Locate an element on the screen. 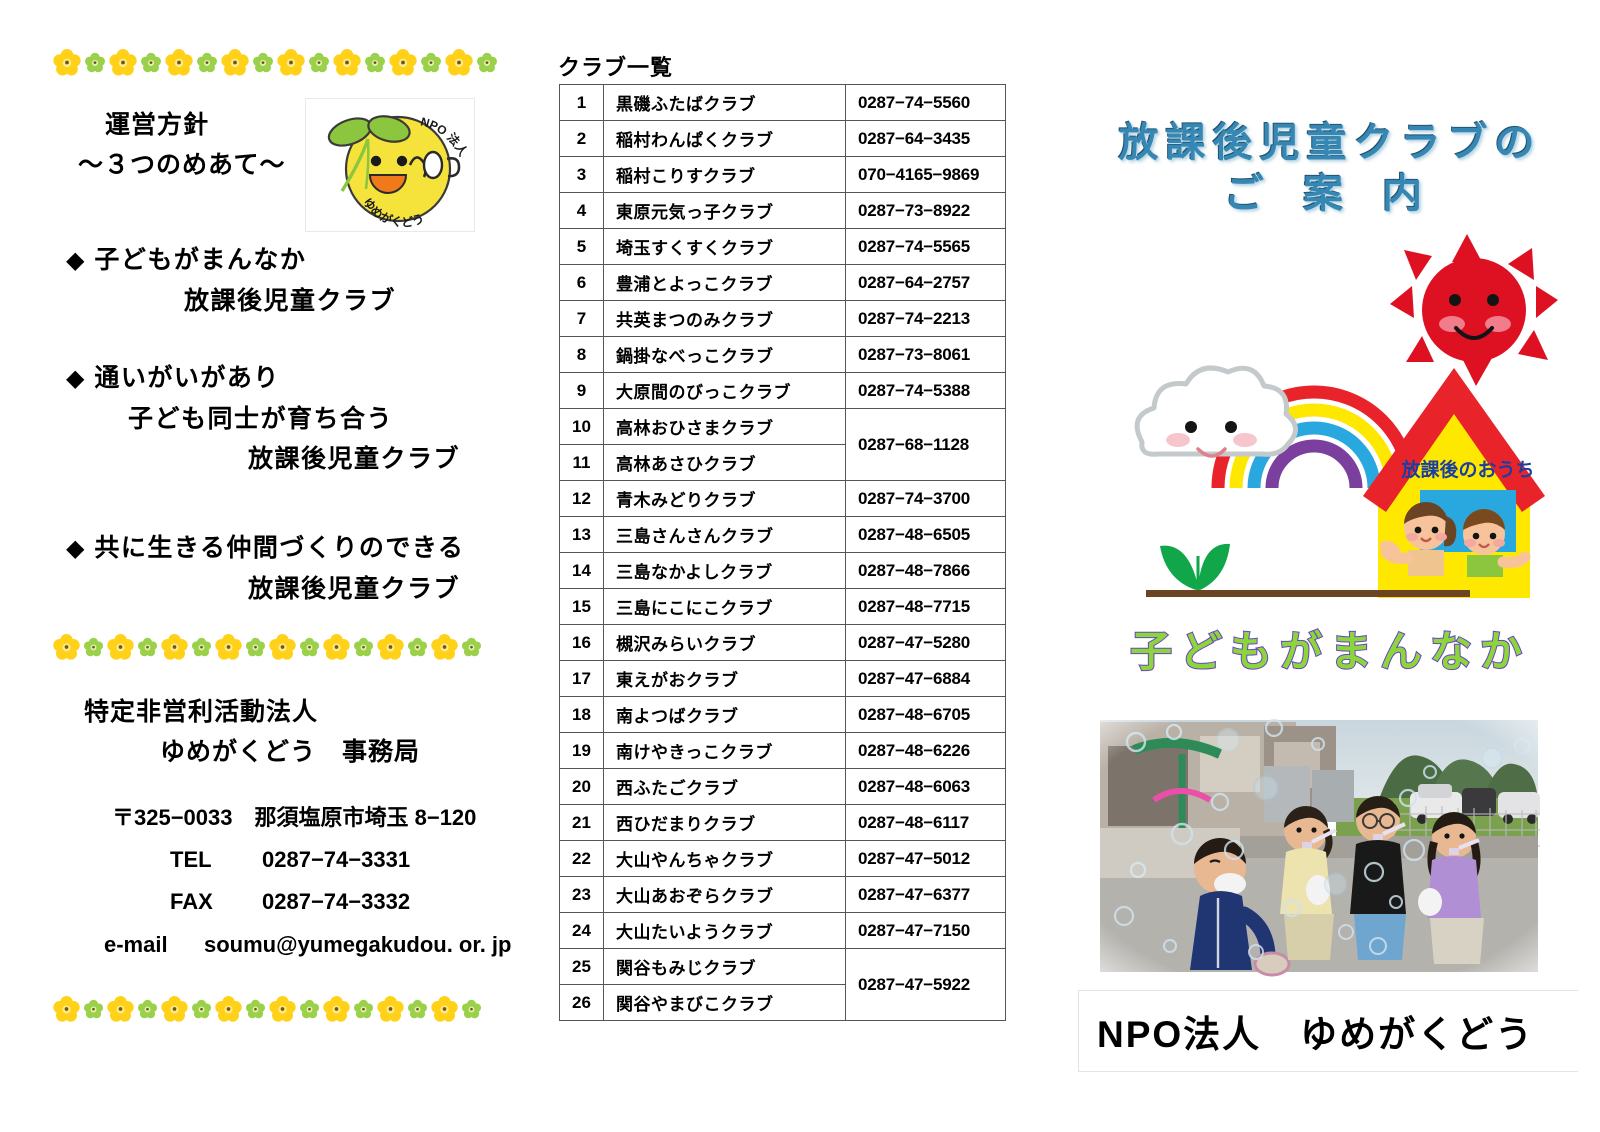  goal-3-line2: 放課後児童クラブ is located at coordinates (354, 588).